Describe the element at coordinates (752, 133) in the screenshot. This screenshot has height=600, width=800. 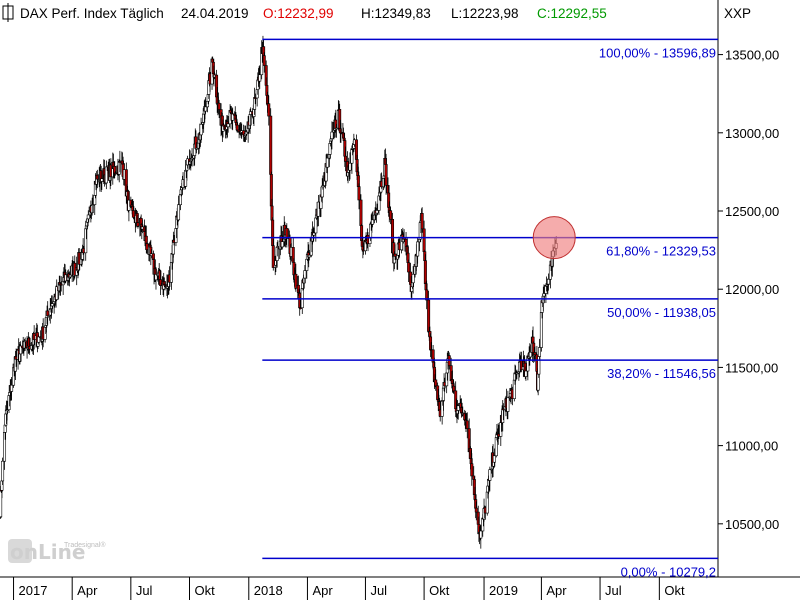
I see `y-tick-label: 13000,00` at that location.